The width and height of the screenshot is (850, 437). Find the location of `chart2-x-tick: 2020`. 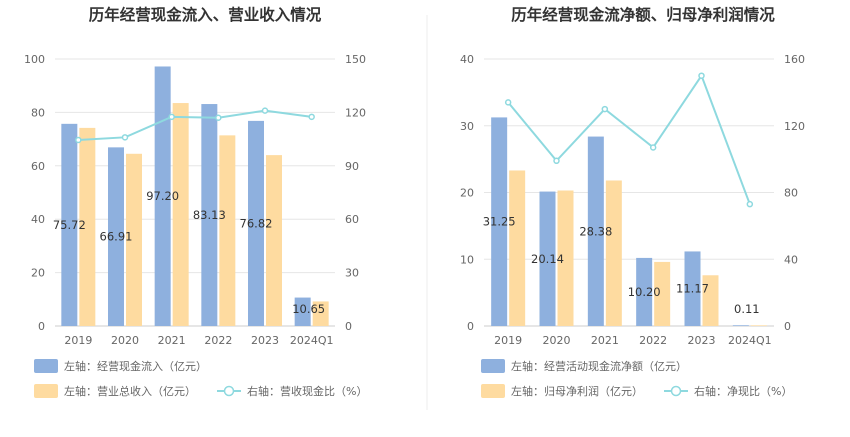

chart2-x-tick: 2020 is located at coordinates (557, 340).